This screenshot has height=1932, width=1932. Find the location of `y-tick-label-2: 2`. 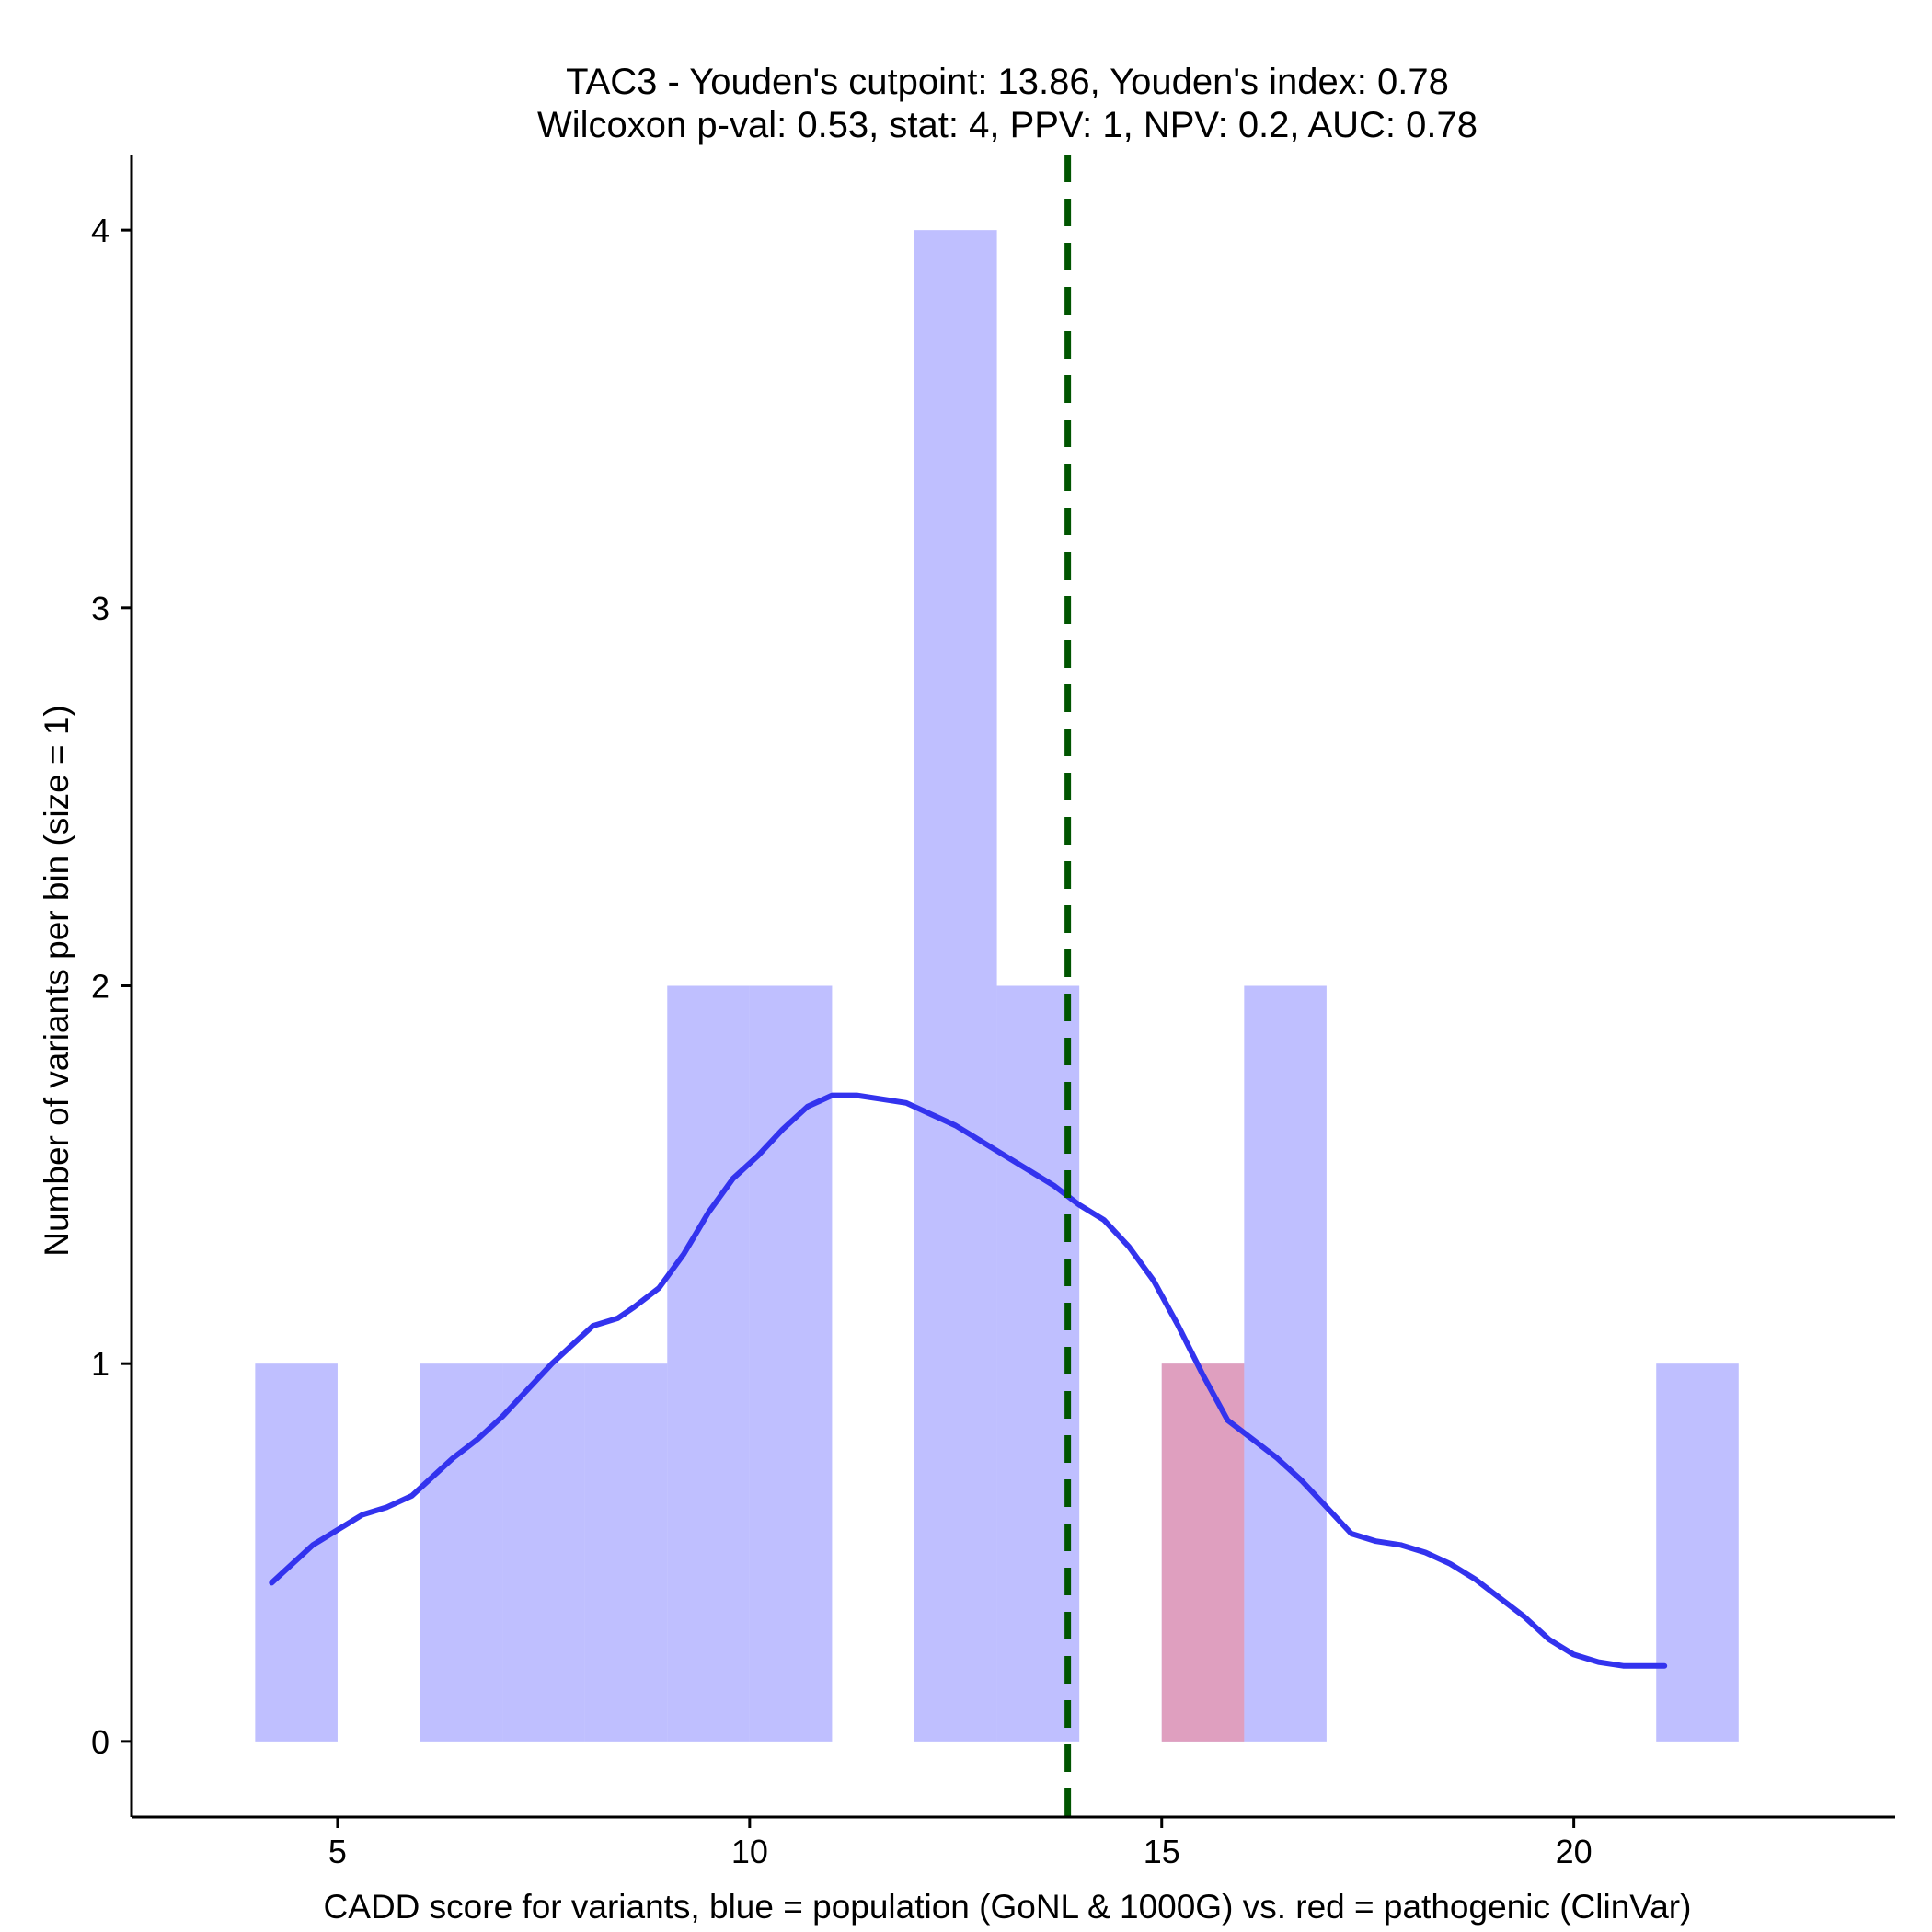

y-tick-label-2: 2 is located at coordinates (100, 987).